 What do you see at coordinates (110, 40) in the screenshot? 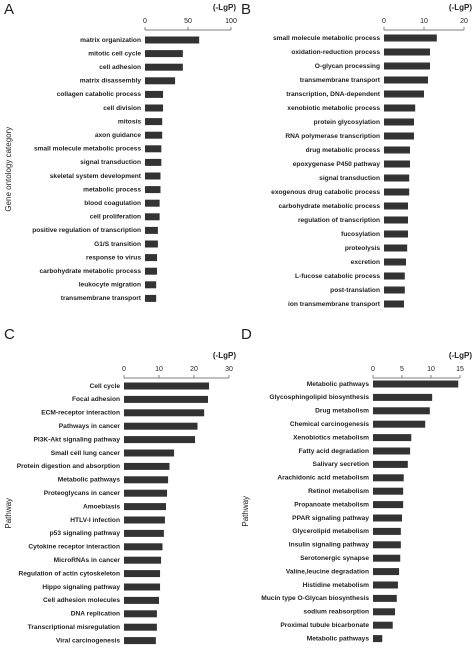
I see `category-label: matrix organization` at bounding box center [110, 40].